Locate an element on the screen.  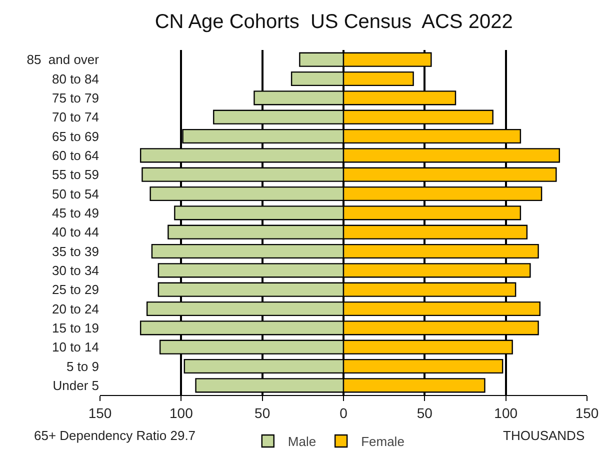
y-tick-label: 35 to 39 is located at coordinates (75, 251).